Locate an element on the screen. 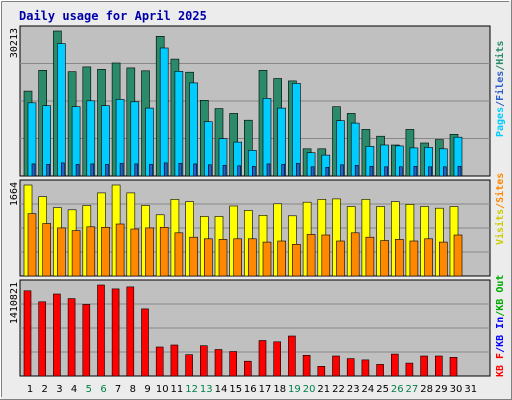 The image size is (512, 400). day-label-20: 20 is located at coordinates (309, 389).